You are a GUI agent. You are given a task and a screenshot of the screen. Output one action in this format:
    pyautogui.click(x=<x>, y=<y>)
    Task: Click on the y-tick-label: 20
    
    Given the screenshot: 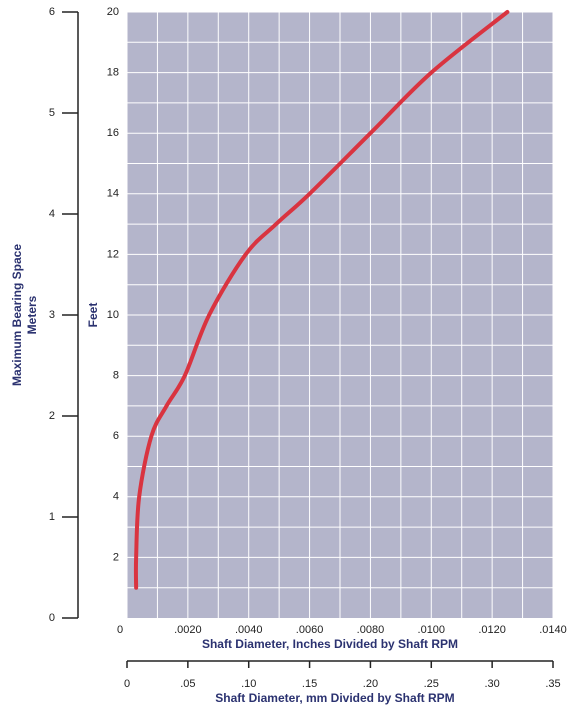 What is the action you would take?
    pyautogui.click(x=113, y=12)
    